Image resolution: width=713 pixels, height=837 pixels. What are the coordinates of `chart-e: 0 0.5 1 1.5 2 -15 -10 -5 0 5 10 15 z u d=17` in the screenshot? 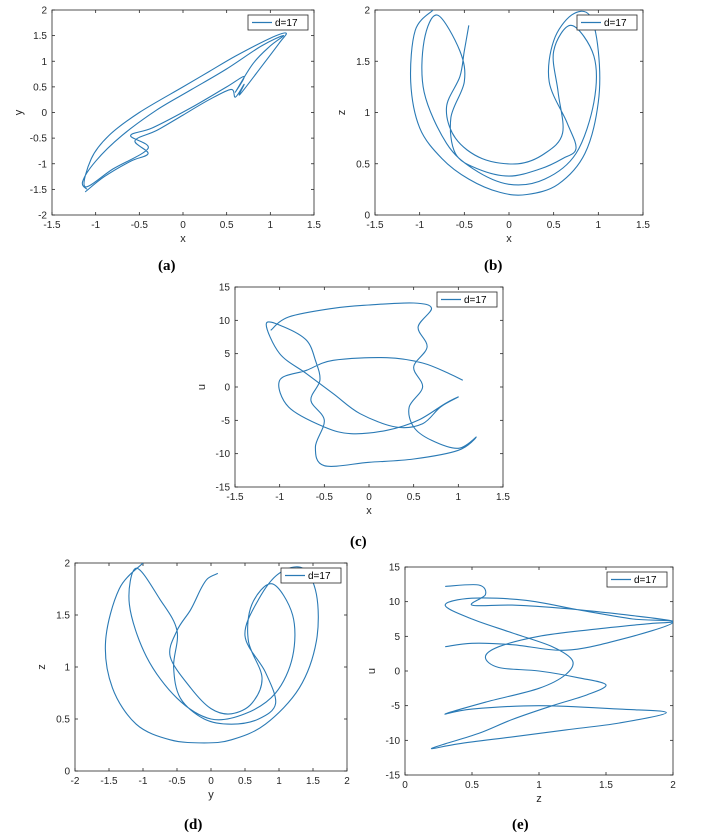 It's located at (521, 684).